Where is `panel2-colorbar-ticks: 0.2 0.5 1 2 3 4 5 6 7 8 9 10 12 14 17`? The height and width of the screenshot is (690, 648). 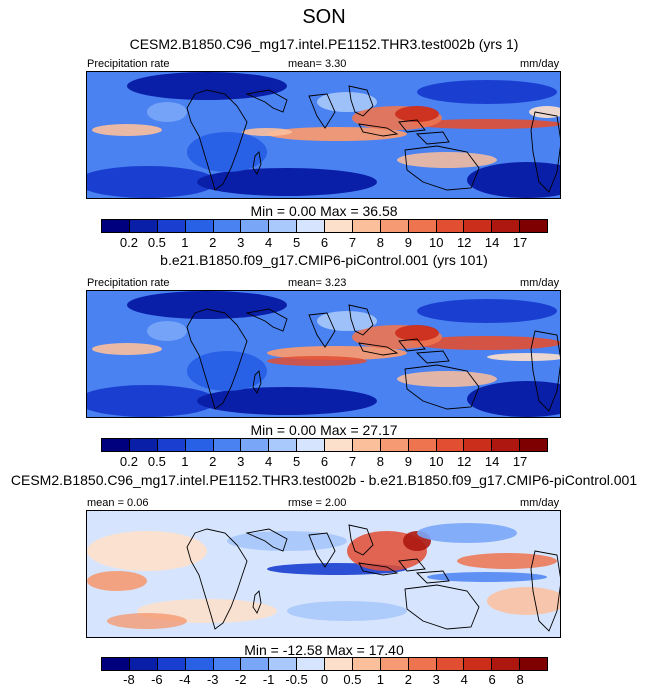 panel2-colorbar-ticks: 0.2 0.5 1 2 3 4 5 6 7 8 9 10 12 14 17 is located at coordinates (324, 462).